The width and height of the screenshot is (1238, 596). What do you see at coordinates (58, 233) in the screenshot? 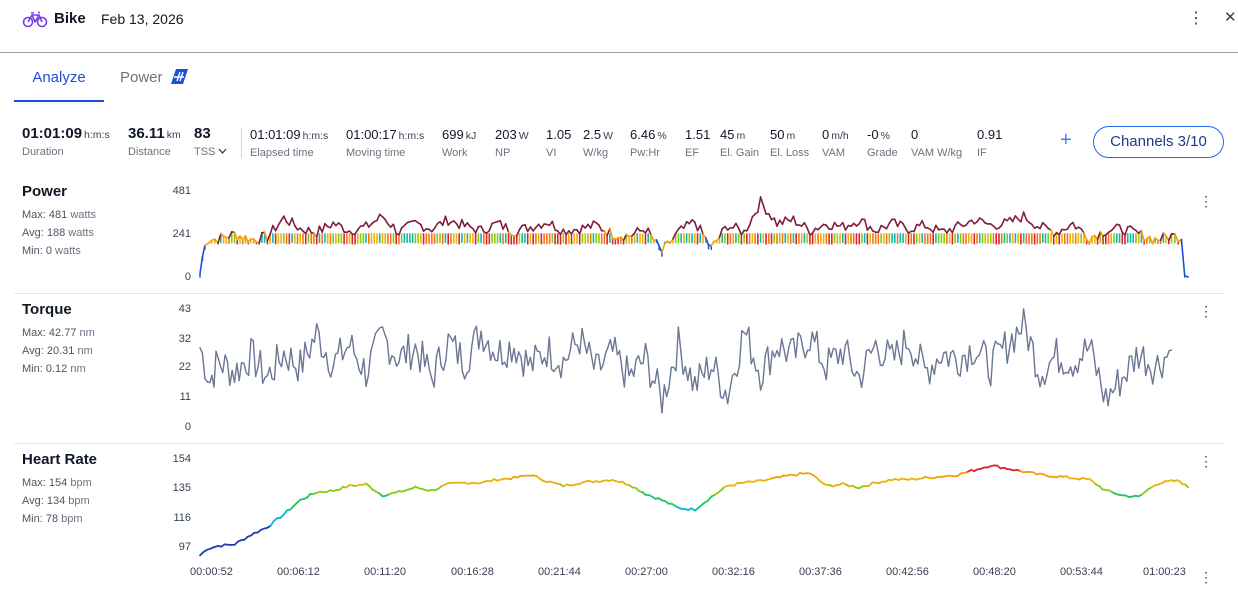
I see `power-avg: Avg: 188 watts` at bounding box center [58, 233].